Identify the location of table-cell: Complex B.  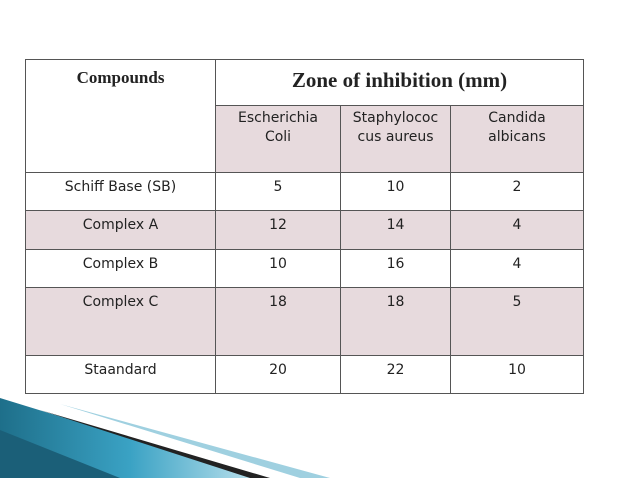
(120, 268).